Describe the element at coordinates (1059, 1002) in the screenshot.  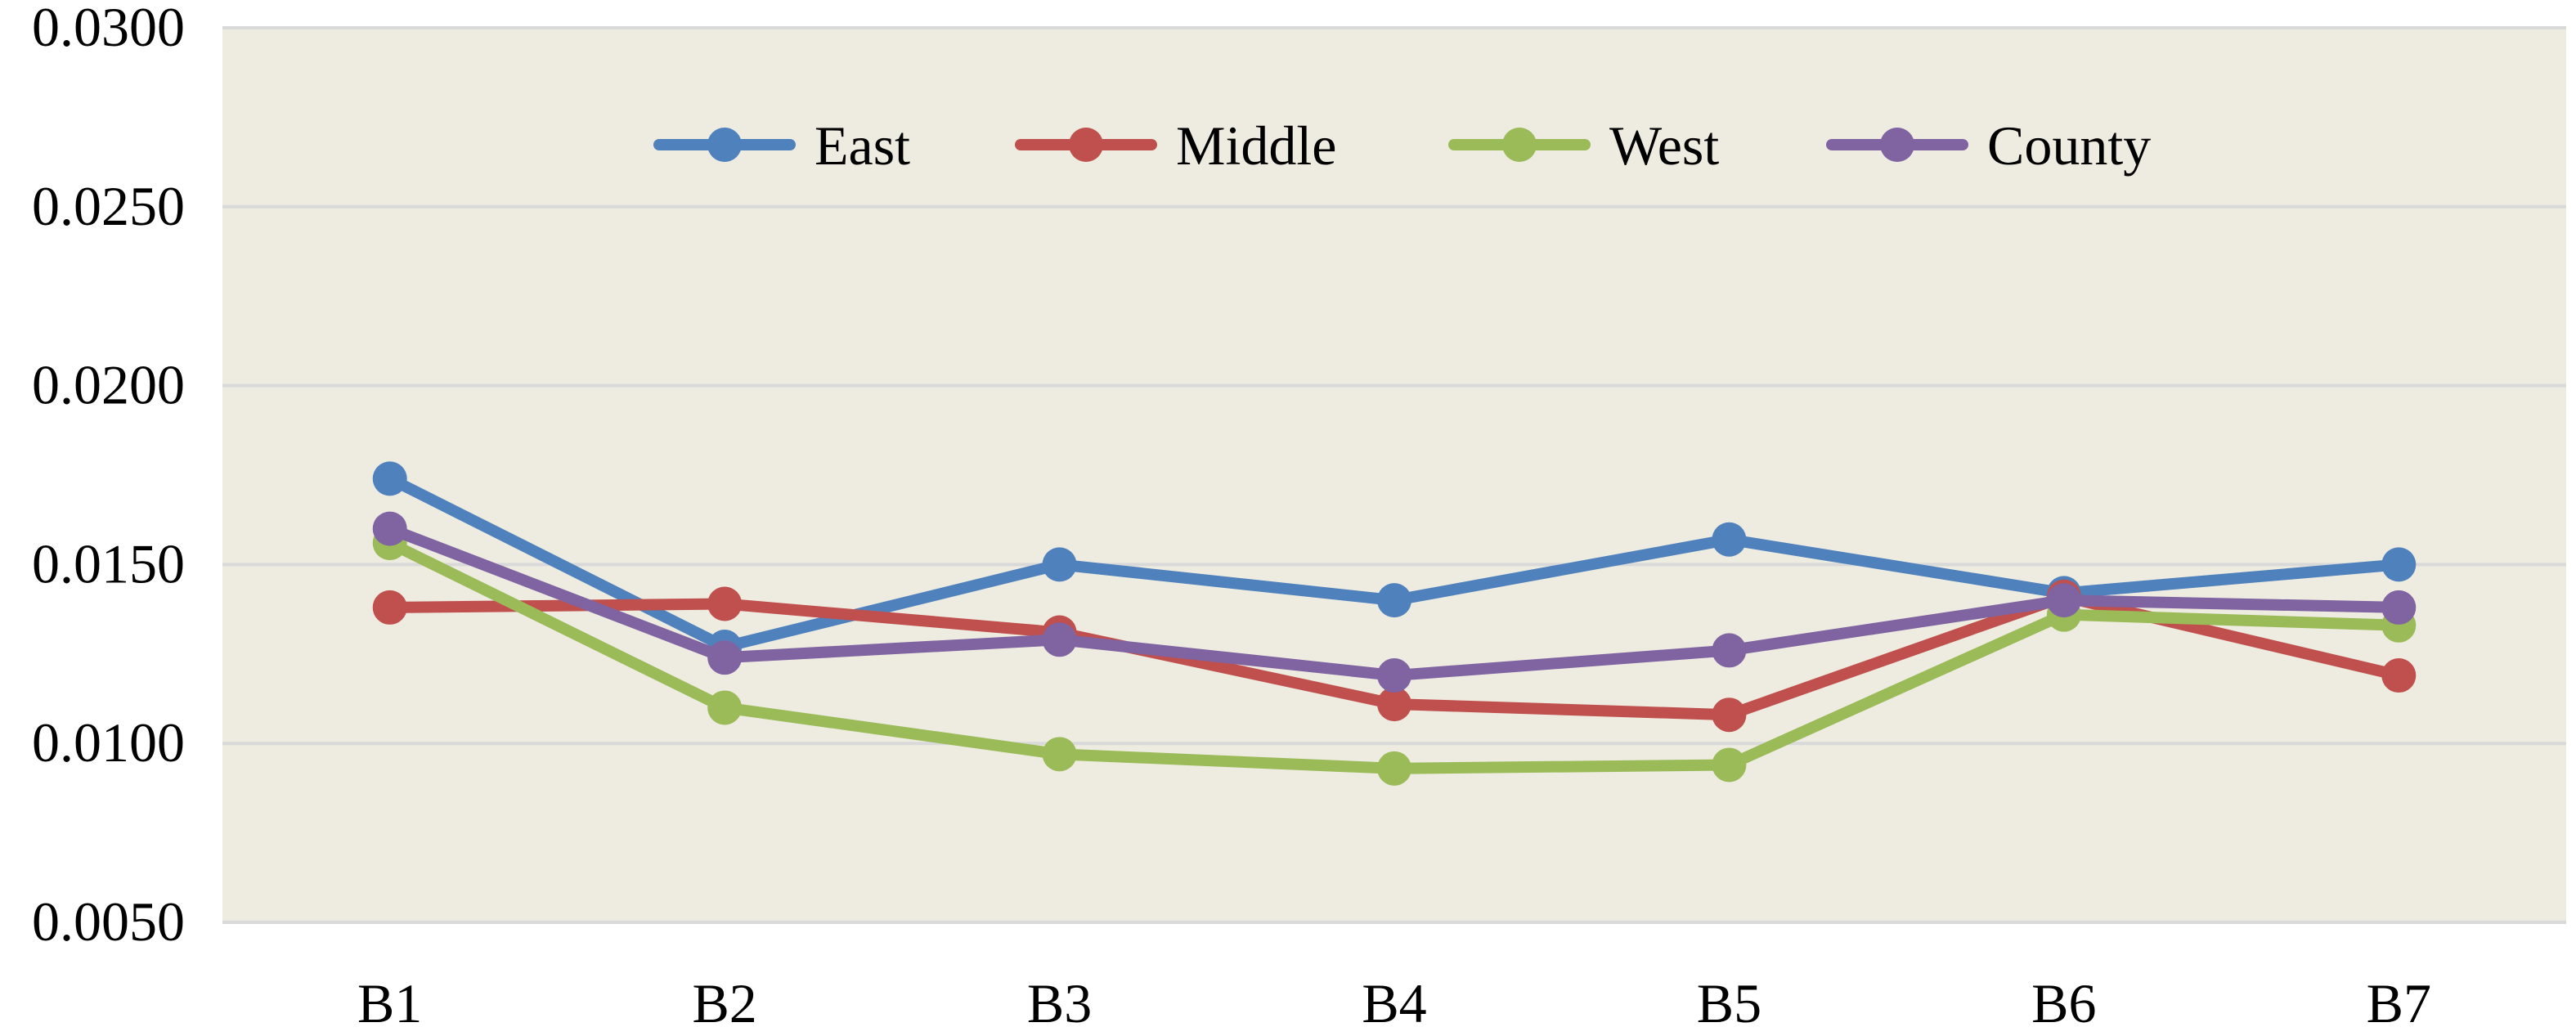
I see `x-tick-label: B3` at that location.